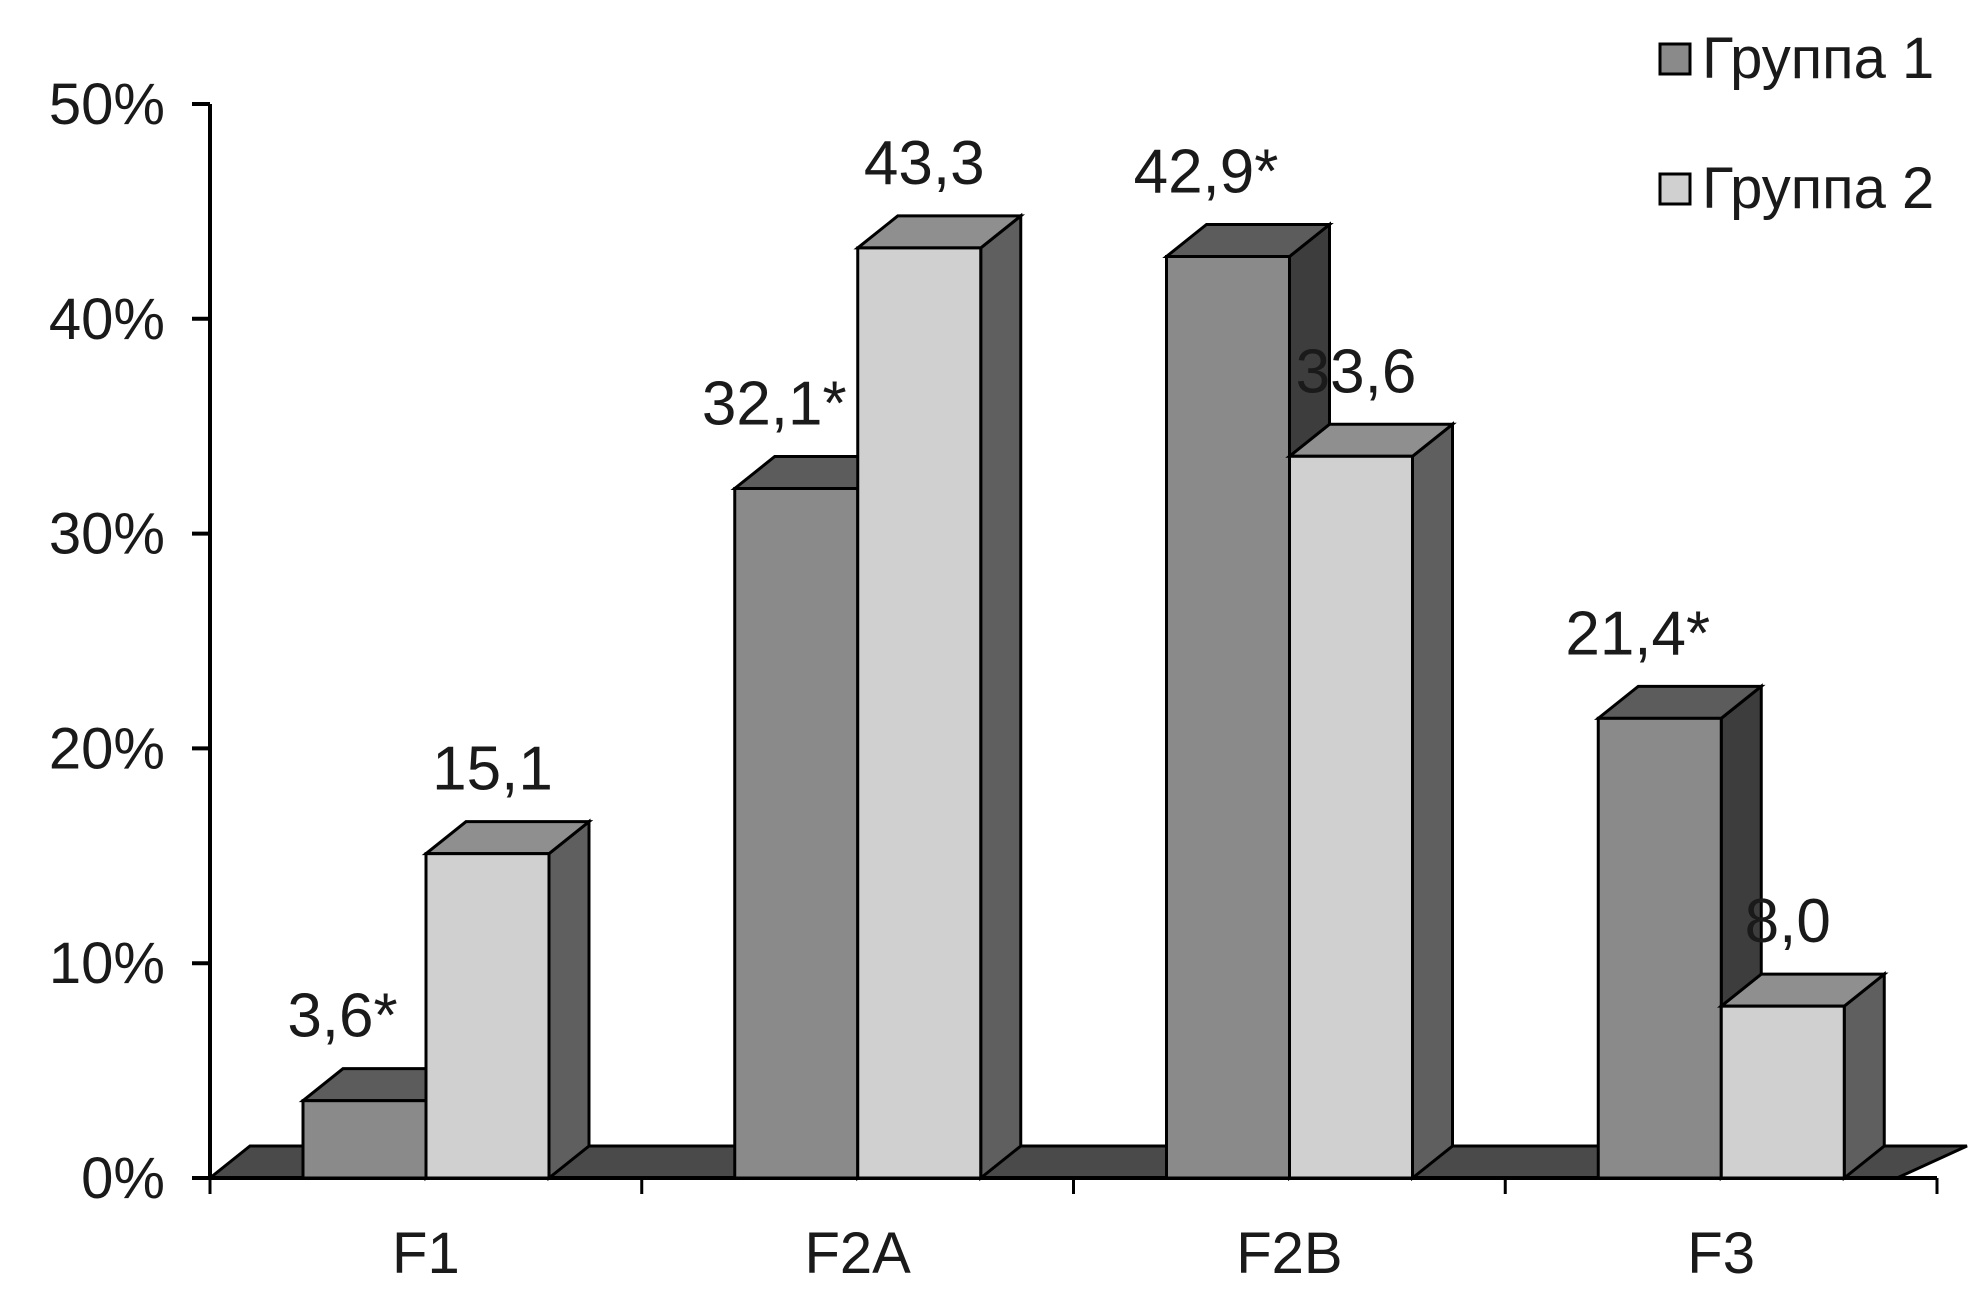 The width and height of the screenshot is (1984, 1290). Describe the element at coordinates (342, 1016) in the screenshot. I see `data-label: 3,6*` at that location.